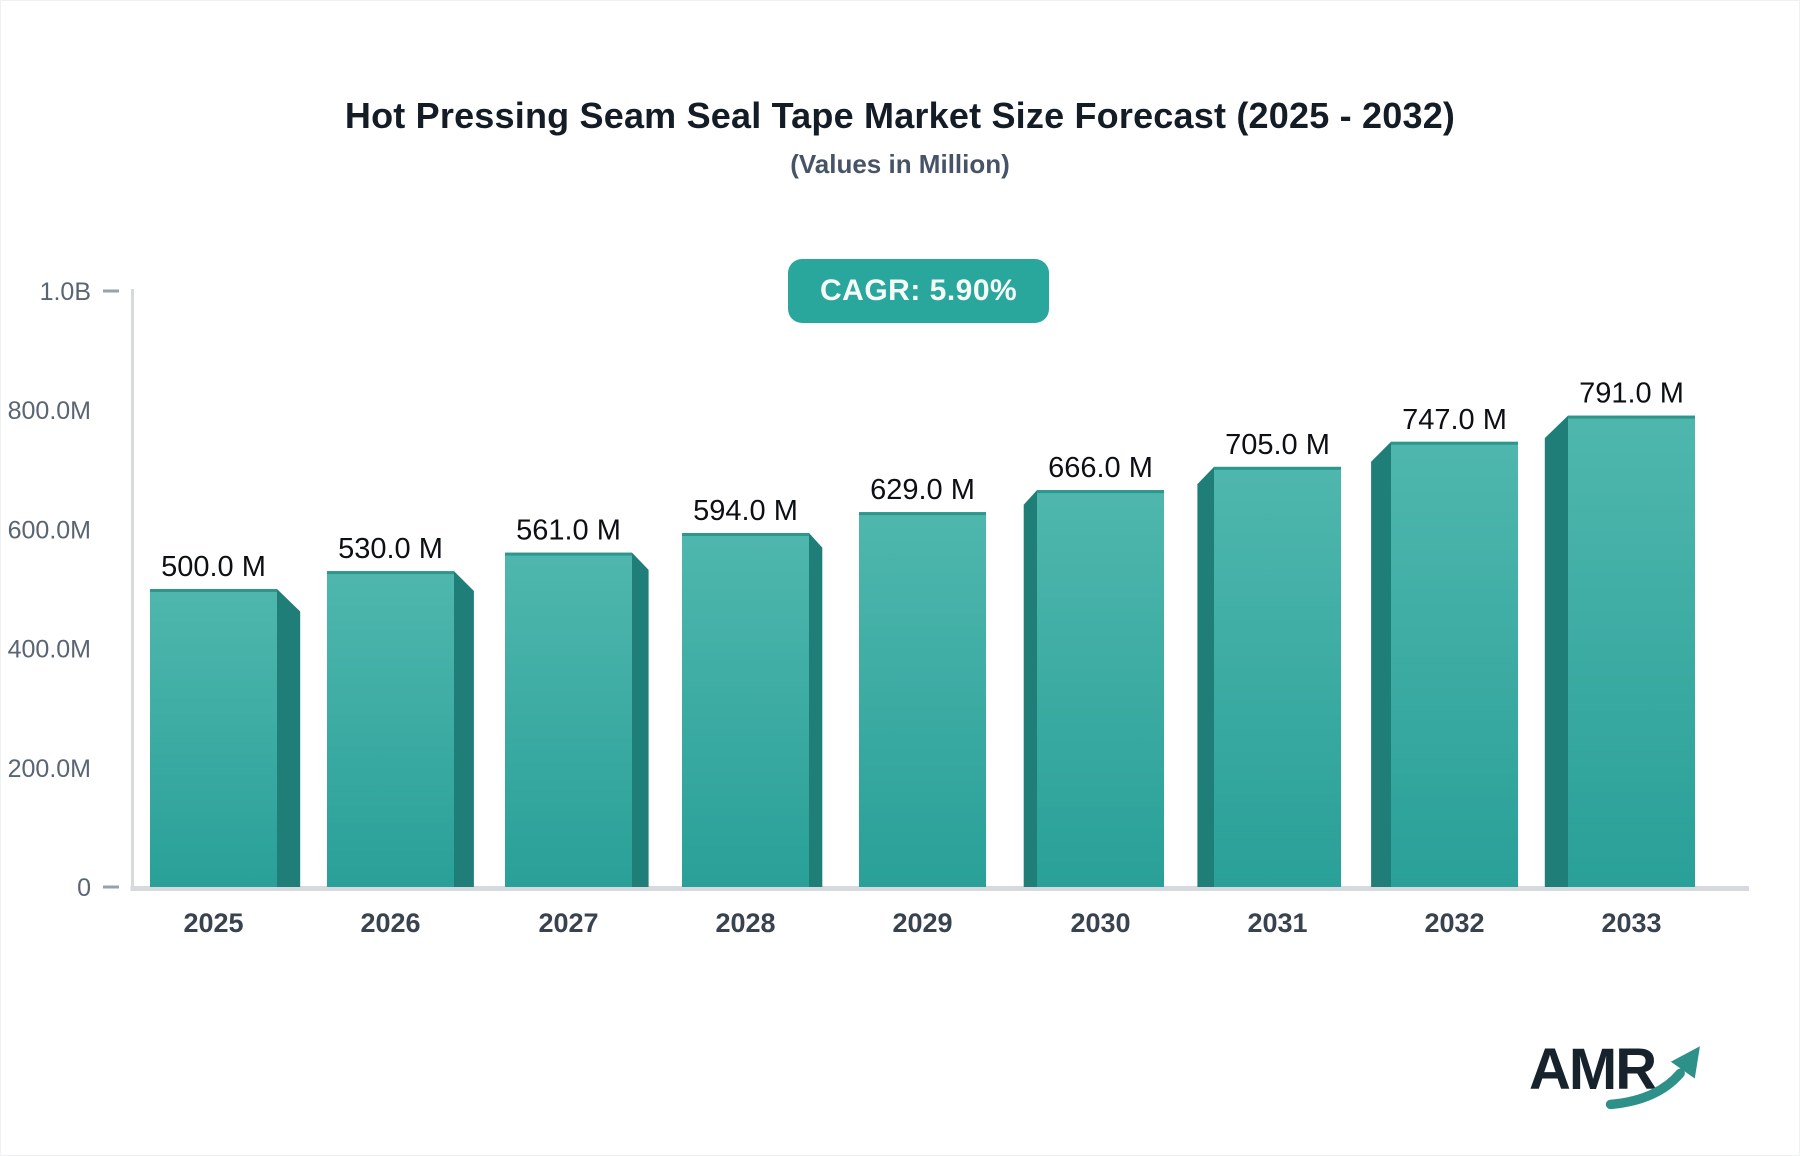  Describe the element at coordinates (1454, 420) in the screenshot. I see `bar-value-label: 747.0 M` at that location.